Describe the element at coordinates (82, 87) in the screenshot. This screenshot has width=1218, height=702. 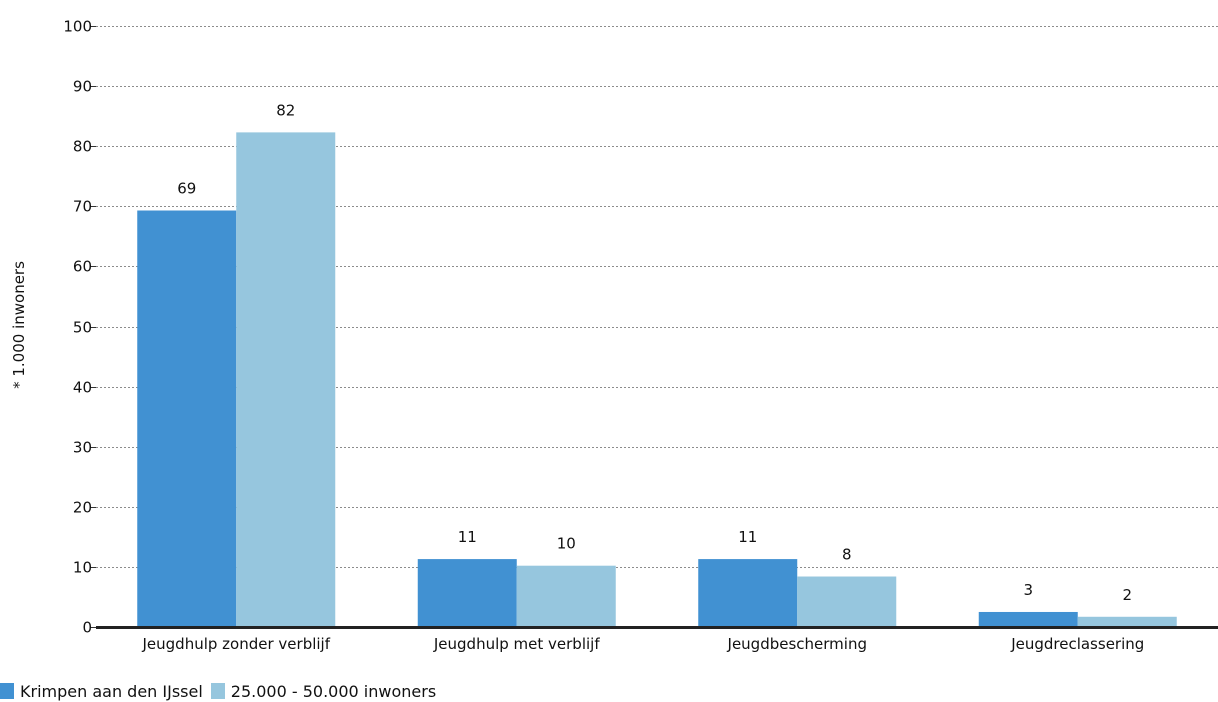
I see `y-tick-label: 90` at that location.